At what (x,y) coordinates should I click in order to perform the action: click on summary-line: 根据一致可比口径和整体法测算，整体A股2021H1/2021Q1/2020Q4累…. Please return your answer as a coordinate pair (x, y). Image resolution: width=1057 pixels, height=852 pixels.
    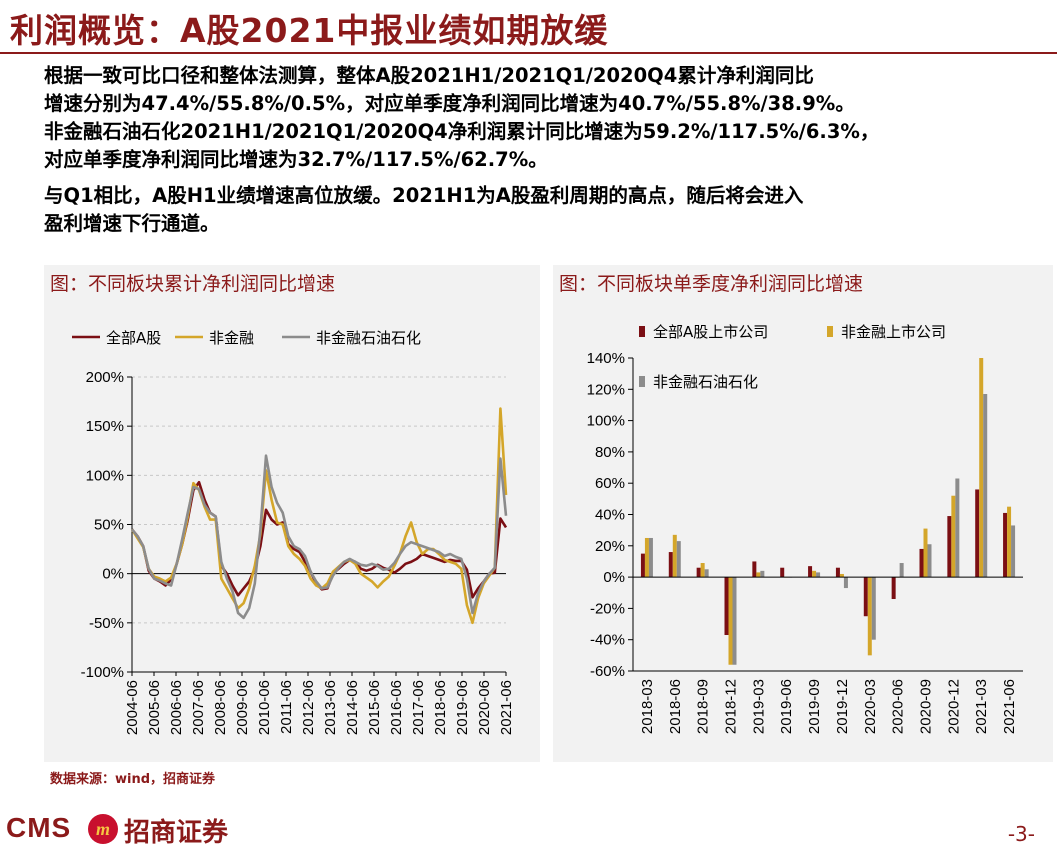
    Looking at the image, I should click on (429, 75).